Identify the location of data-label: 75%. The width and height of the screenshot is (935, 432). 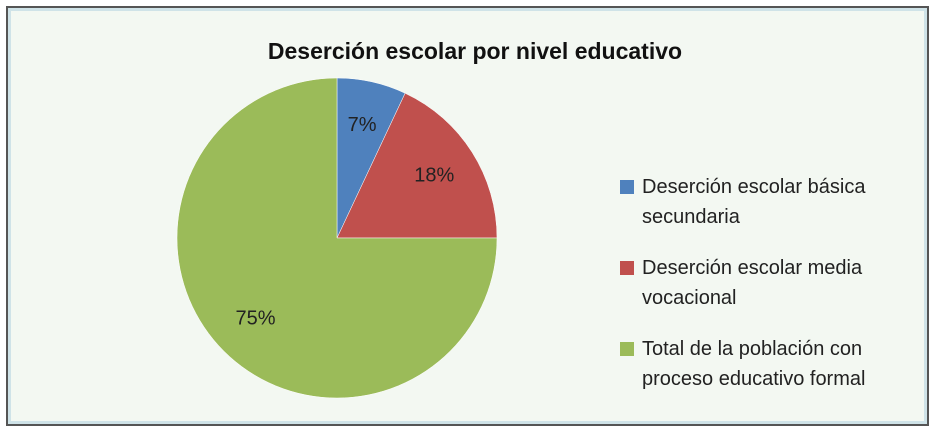
(256, 319).